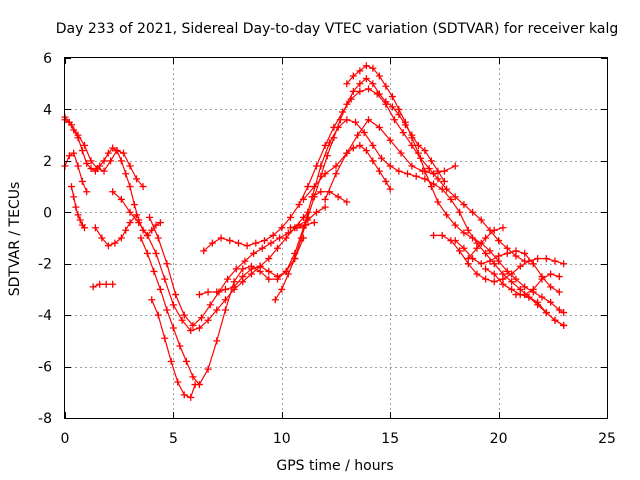  Describe the element at coordinates (499, 439) in the screenshot. I see `x-tick-label: 20` at that location.